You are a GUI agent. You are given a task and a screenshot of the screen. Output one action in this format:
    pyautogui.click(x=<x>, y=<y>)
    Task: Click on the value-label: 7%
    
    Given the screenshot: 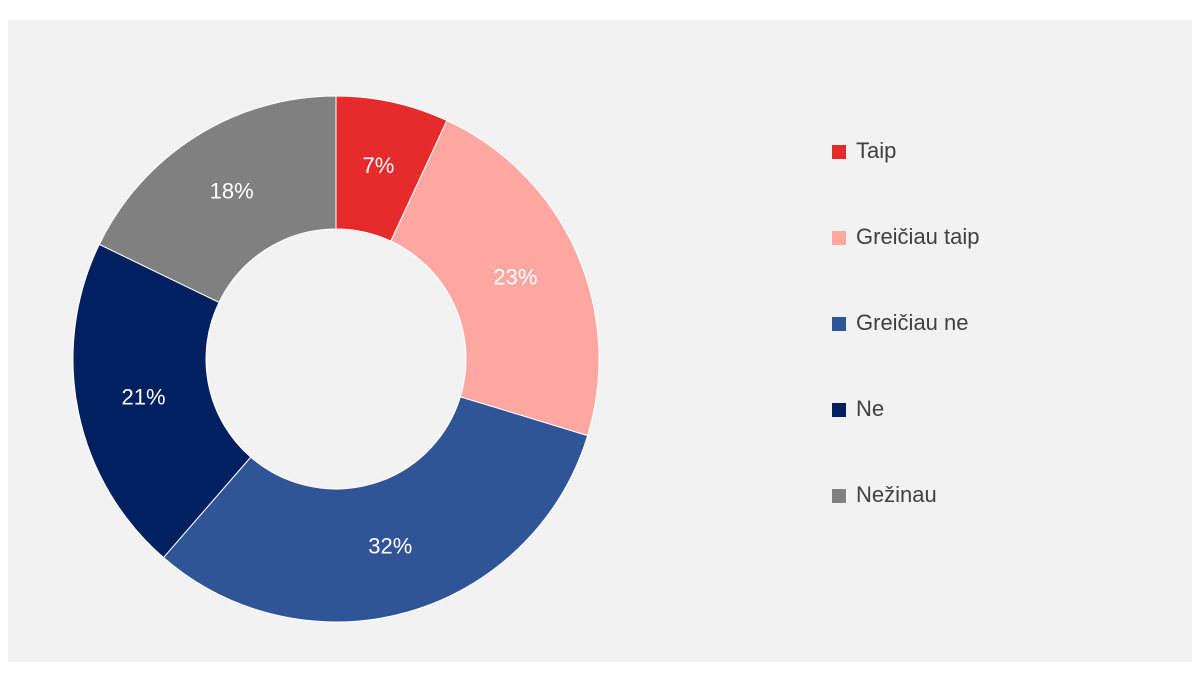 What is the action you would take?
    pyautogui.click(x=379, y=165)
    